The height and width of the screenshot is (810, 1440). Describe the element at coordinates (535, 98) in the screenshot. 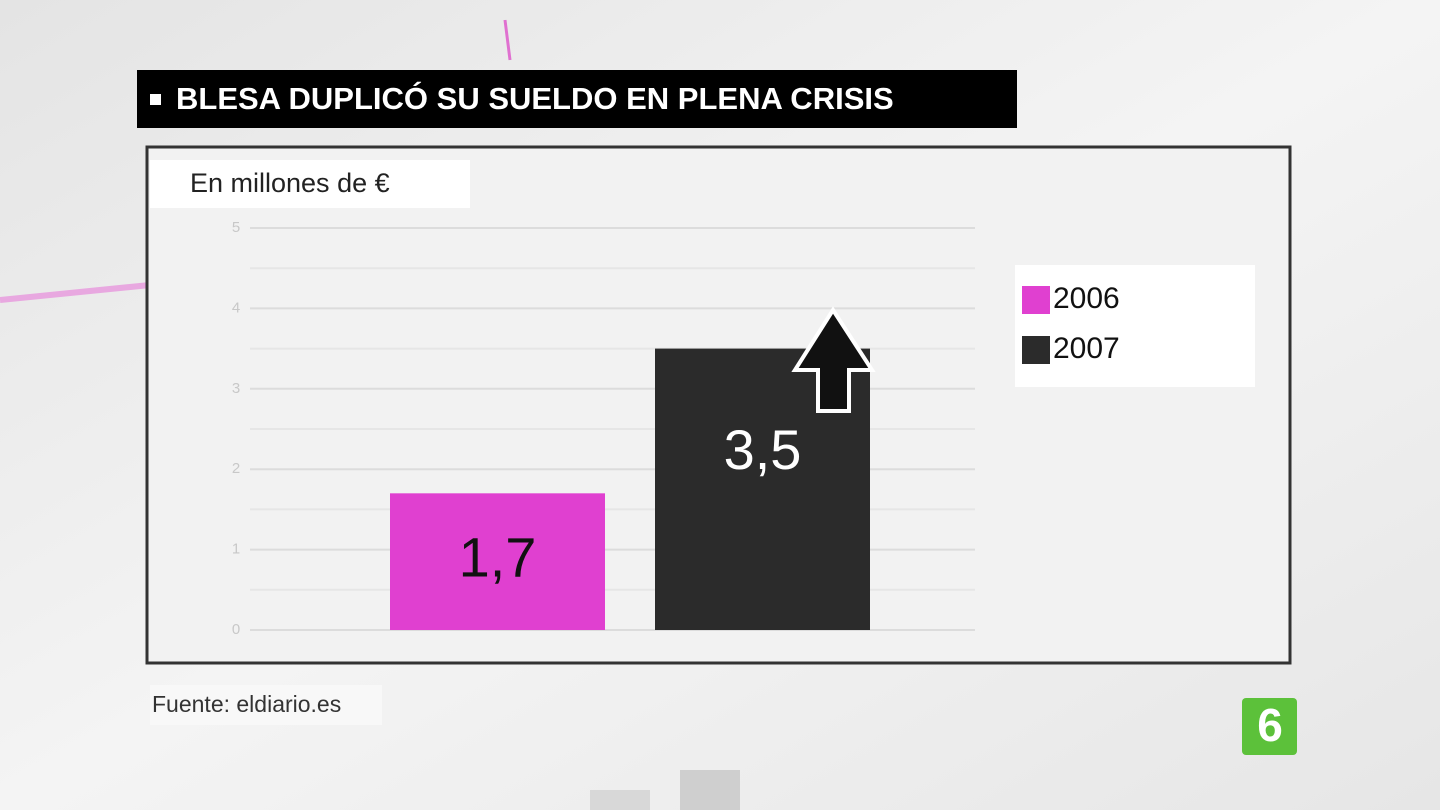

I see `chart-title: BLESA DUPLICÓ SU SUELDO EN PLENA CRISIS` at that location.